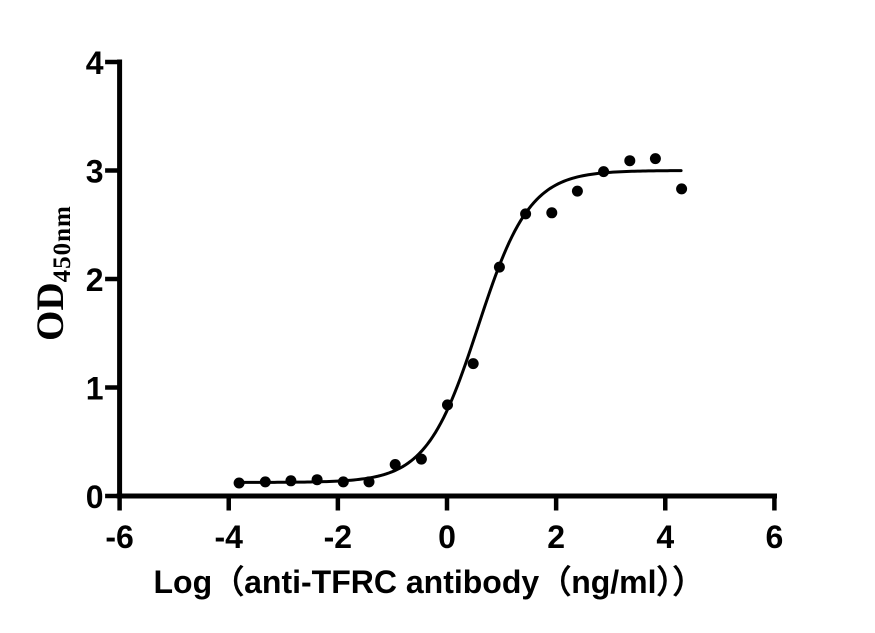  What do you see at coordinates (775, 537) in the screenshot?
I see `x-tick-label: 6` at bounding box center [775, 537].